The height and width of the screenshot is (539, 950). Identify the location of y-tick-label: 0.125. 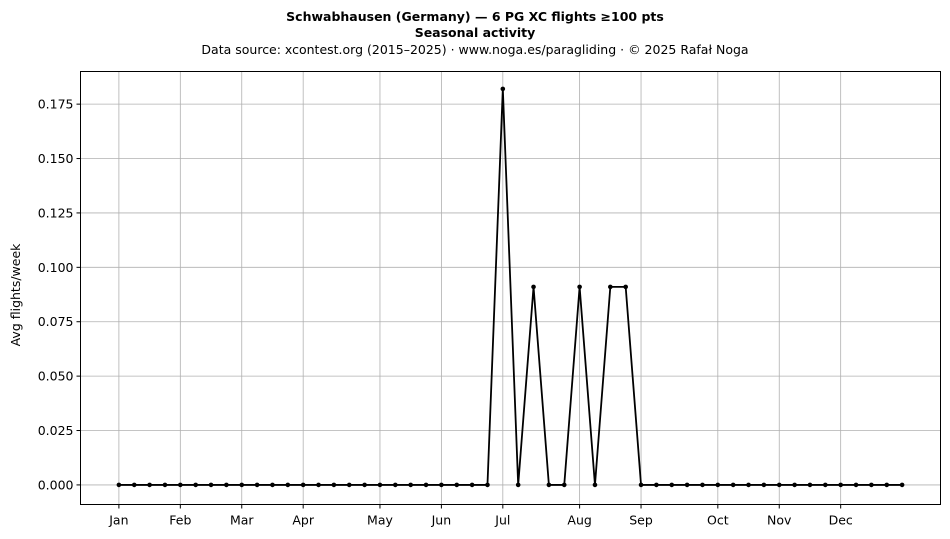
(56, 212).